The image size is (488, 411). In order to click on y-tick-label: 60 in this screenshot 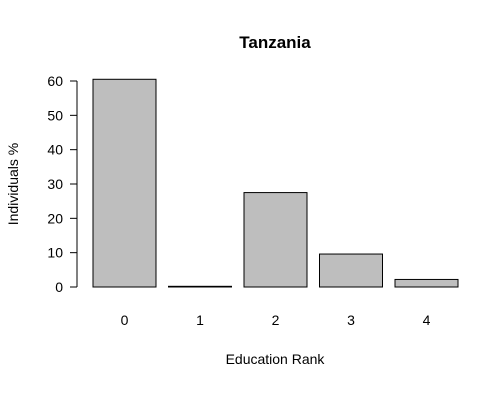, I will do `click(55, 81)`.